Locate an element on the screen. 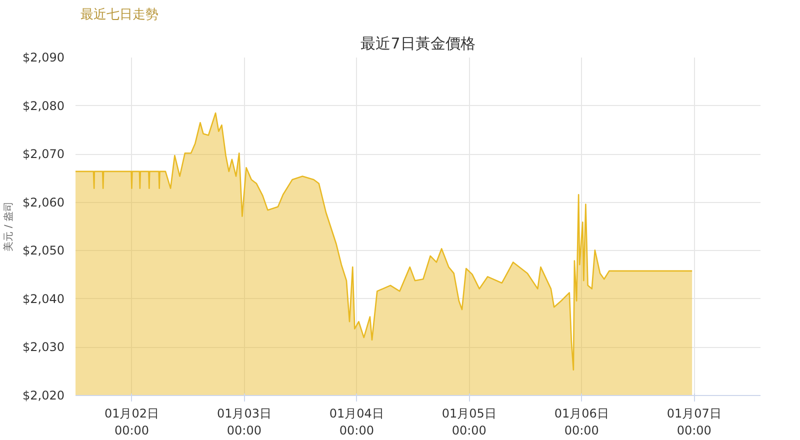 The image size is (800, 440). x-tick-label: 01月06日 00:00 is located at coordinates (581, 422).